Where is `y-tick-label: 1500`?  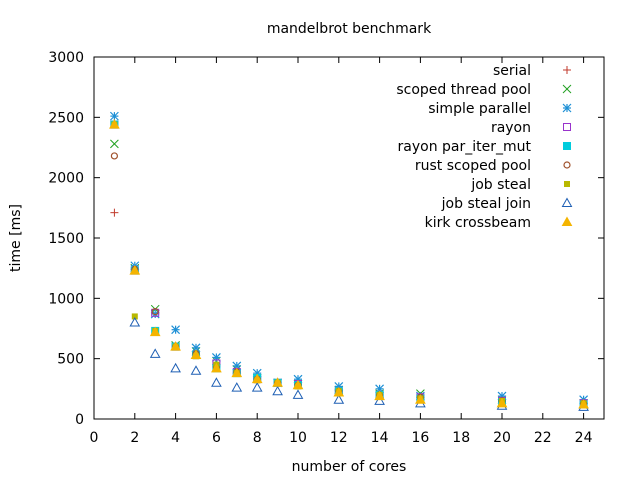
y-tick-label: 1500 is located at coordinates (66, 239).